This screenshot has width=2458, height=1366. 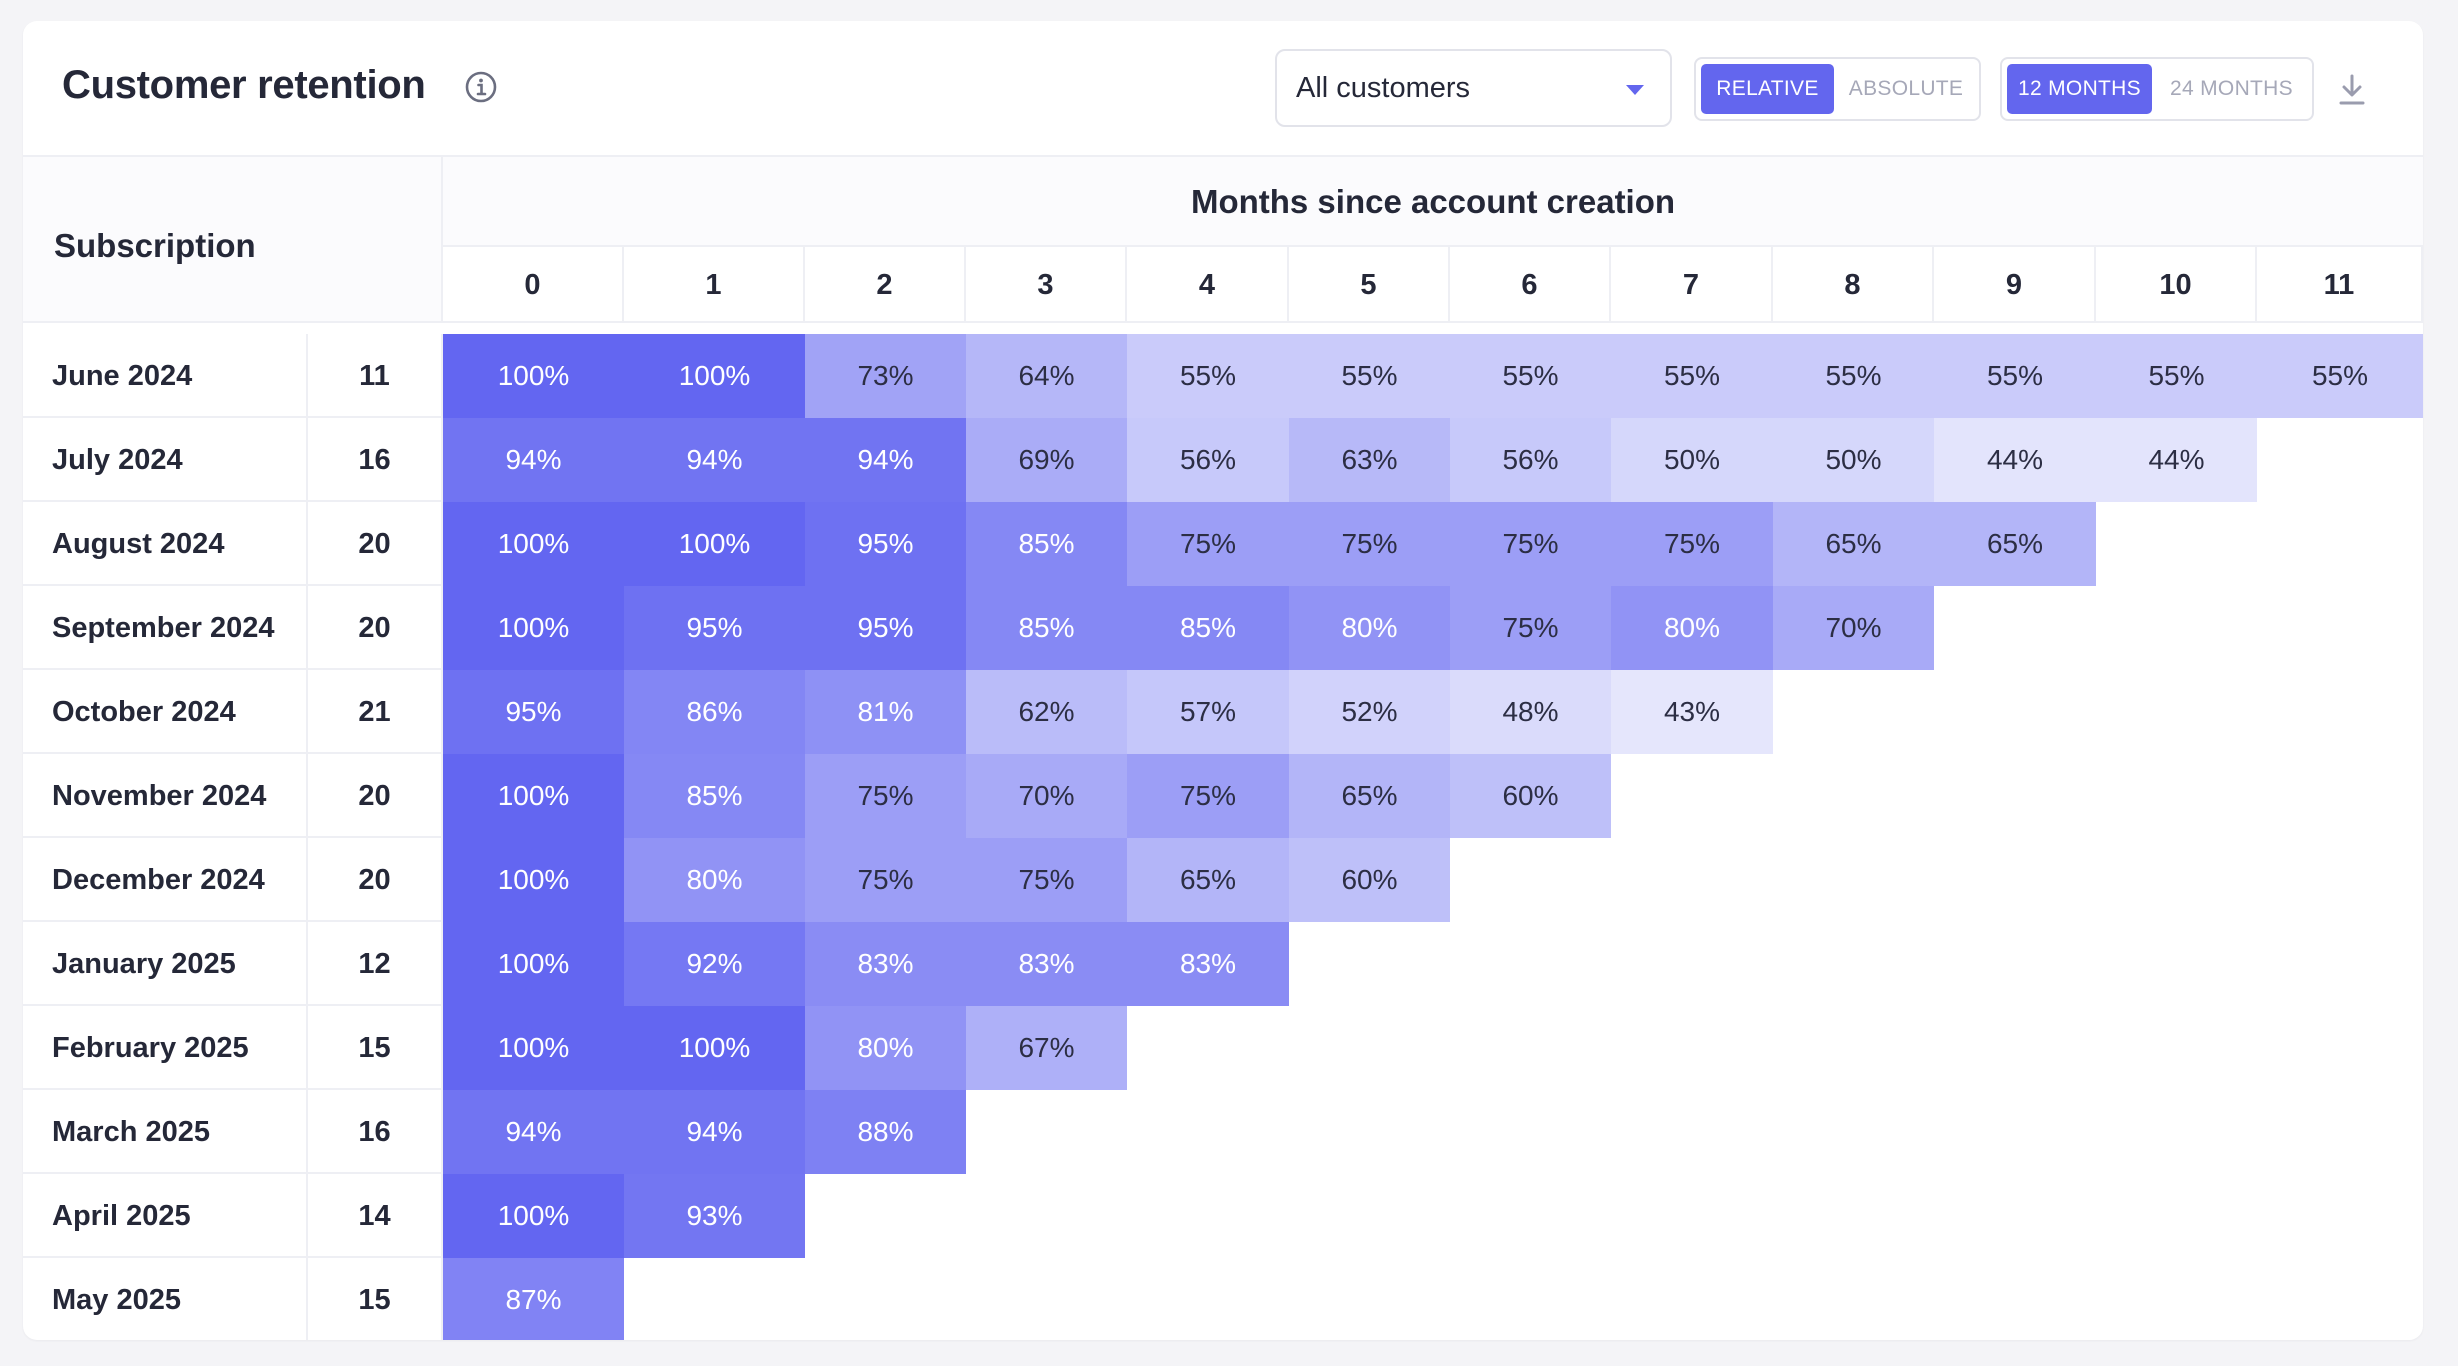 What do you see at coordinates (1692, 712) in the screenshot?
I see `heatmap-cell: 43%` at bounding box center [1692, 712].